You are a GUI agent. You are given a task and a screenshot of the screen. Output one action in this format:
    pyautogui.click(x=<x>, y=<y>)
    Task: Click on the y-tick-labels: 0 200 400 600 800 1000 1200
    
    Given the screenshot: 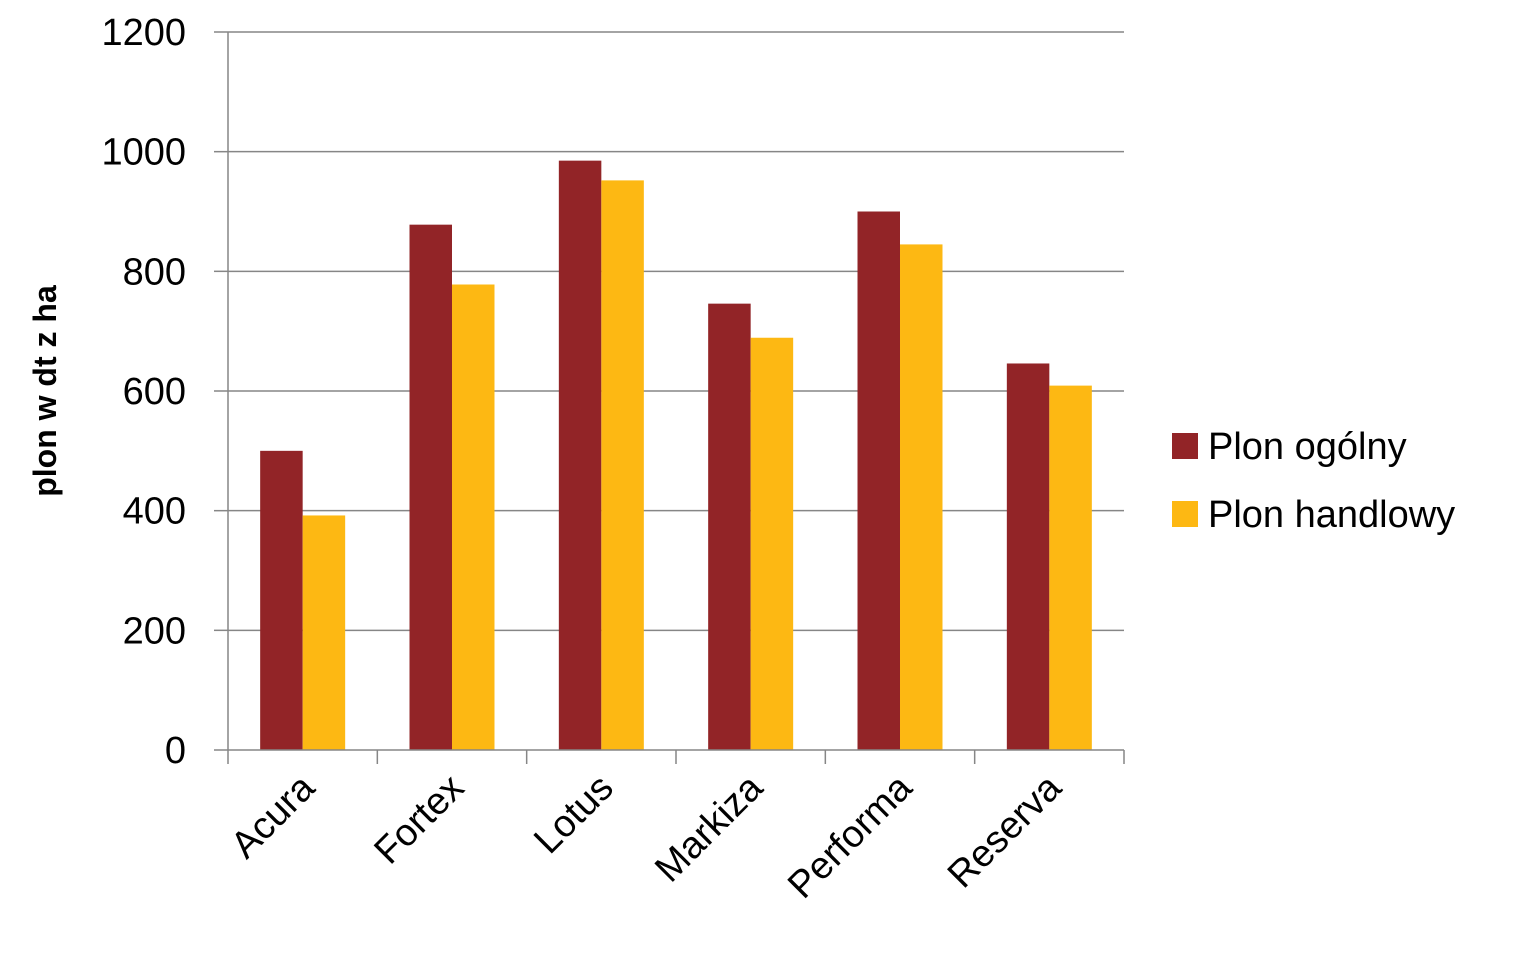 What is the action you would take?
    pyautogui.click(x=143, y=392)
    